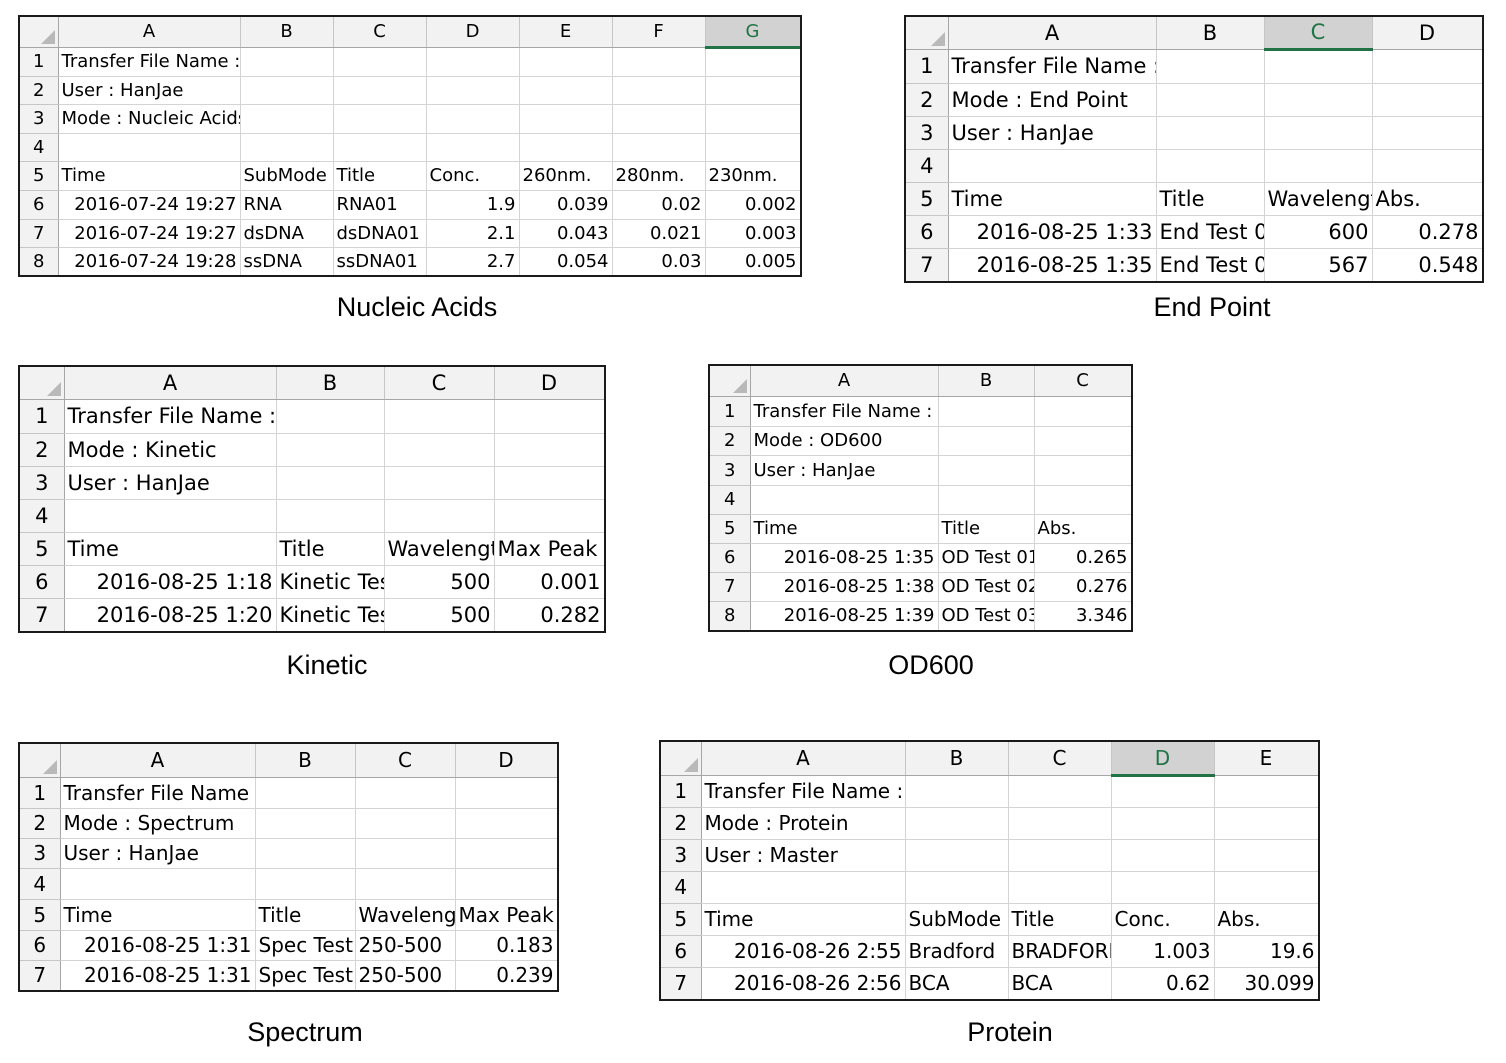  I want to click on cell-a7: 2016-08-26 2:56, so click(803, 983).